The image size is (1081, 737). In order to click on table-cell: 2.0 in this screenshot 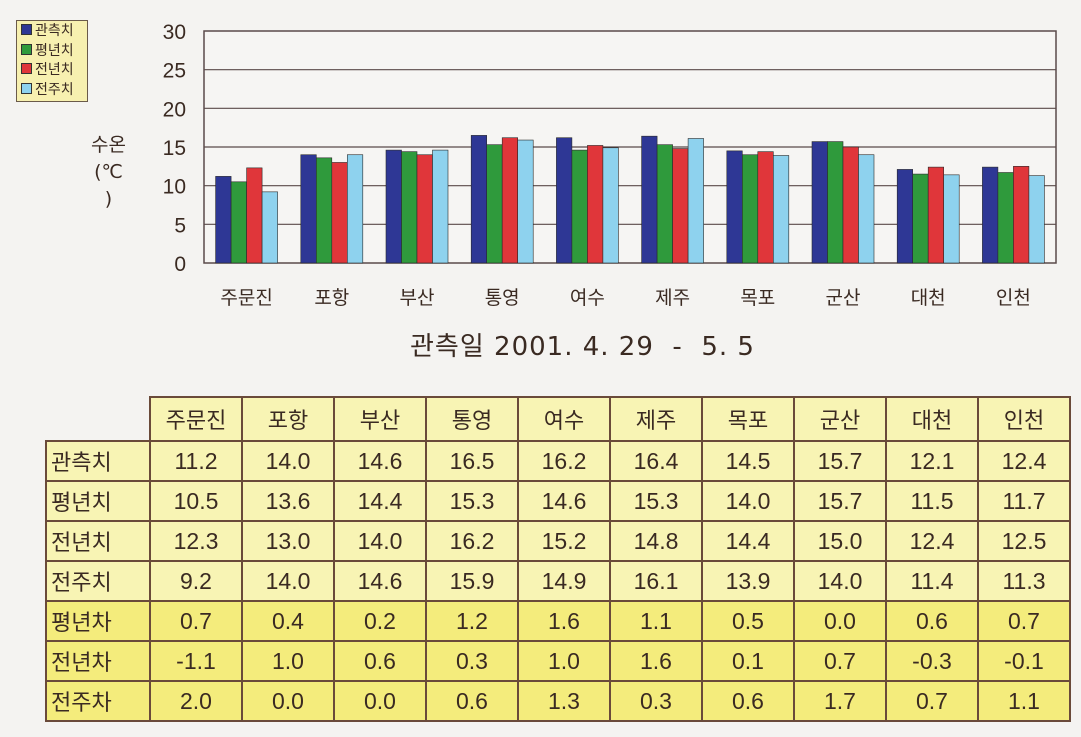, I will do `click(196, 701)`.